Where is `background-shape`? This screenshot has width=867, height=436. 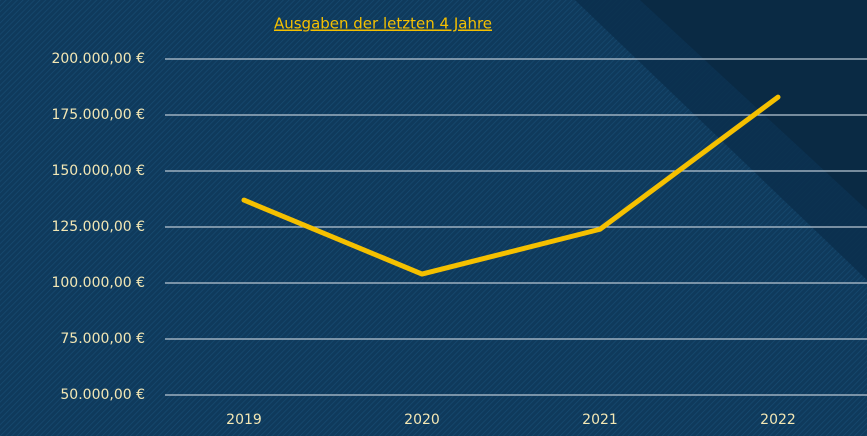
background-shape is located at coordinates (753, 105).